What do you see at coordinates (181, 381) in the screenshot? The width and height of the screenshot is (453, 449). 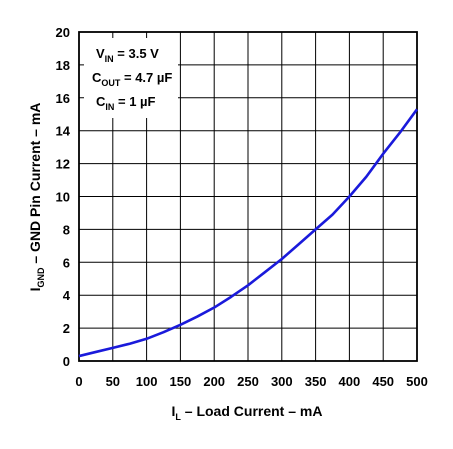 I see `x-tick-label: 150` at bounding box center [181, 381].